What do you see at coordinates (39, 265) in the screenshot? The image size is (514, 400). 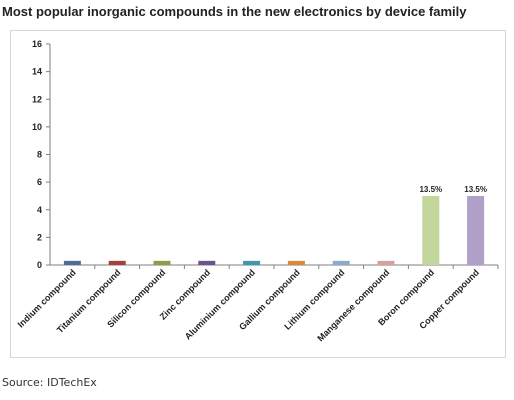 I see `y-tick-label: 0` at bounding box center [39, 265].